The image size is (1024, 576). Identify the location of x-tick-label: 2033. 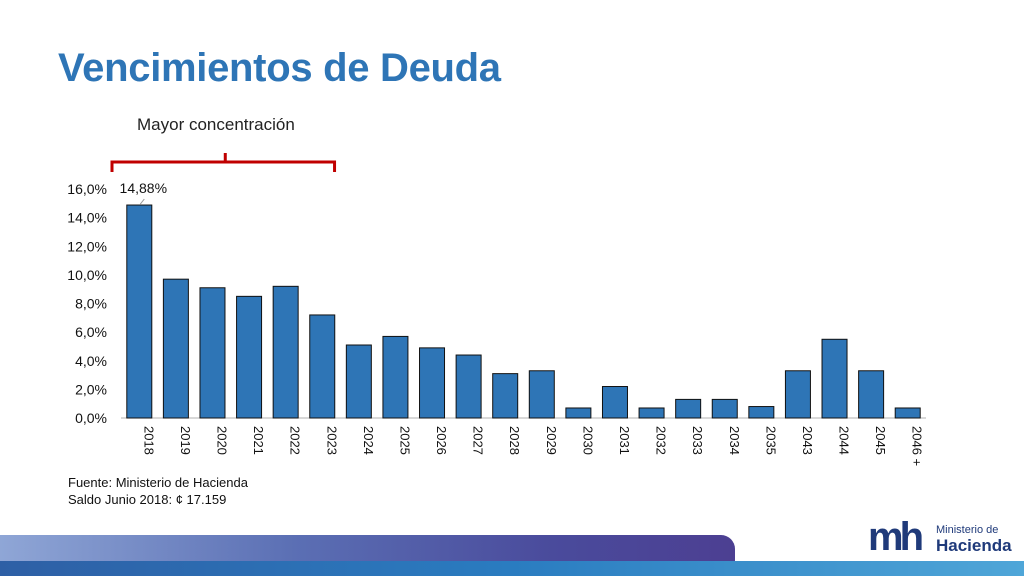
(697, 440).